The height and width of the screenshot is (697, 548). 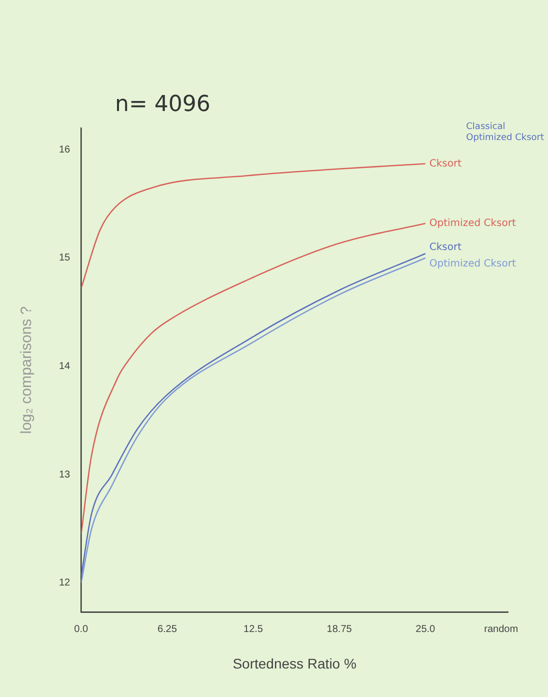 What do you see at coordinates (81, 629) in the screenshot?
I see `x-tick-label: 0.0` at bounding box center [81, 629].